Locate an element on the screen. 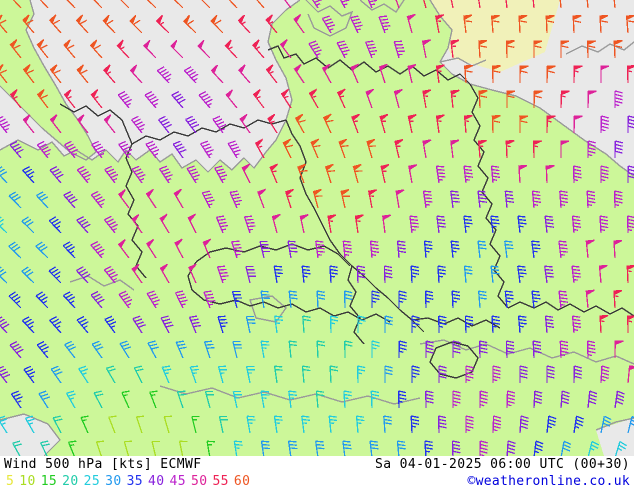  scale-step-15: 15 is located at coordinates (49, 481).